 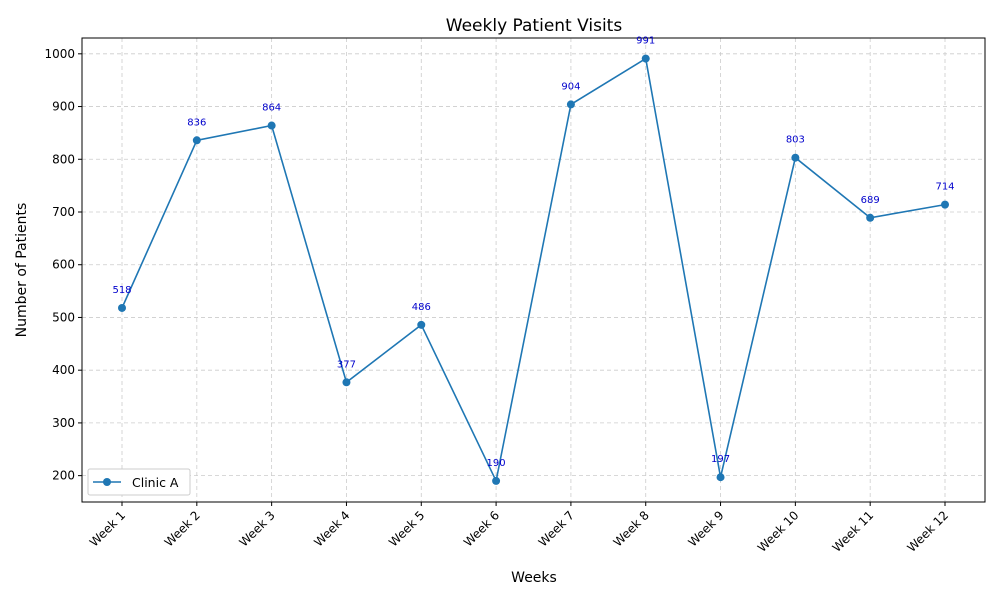 I want to click on x-tick-label: Week 8, so click(x=631, y=528).